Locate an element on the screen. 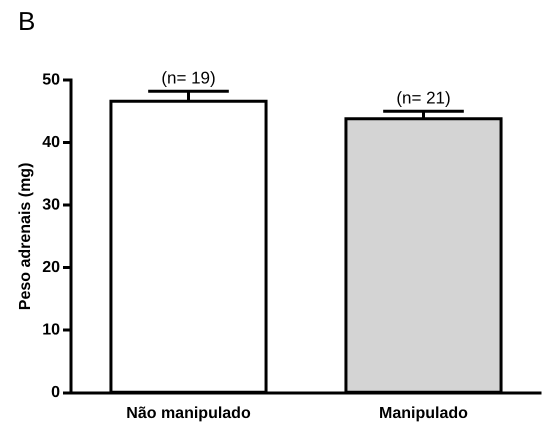  y-tick-label: 0 is located at coordinates (55, 393).